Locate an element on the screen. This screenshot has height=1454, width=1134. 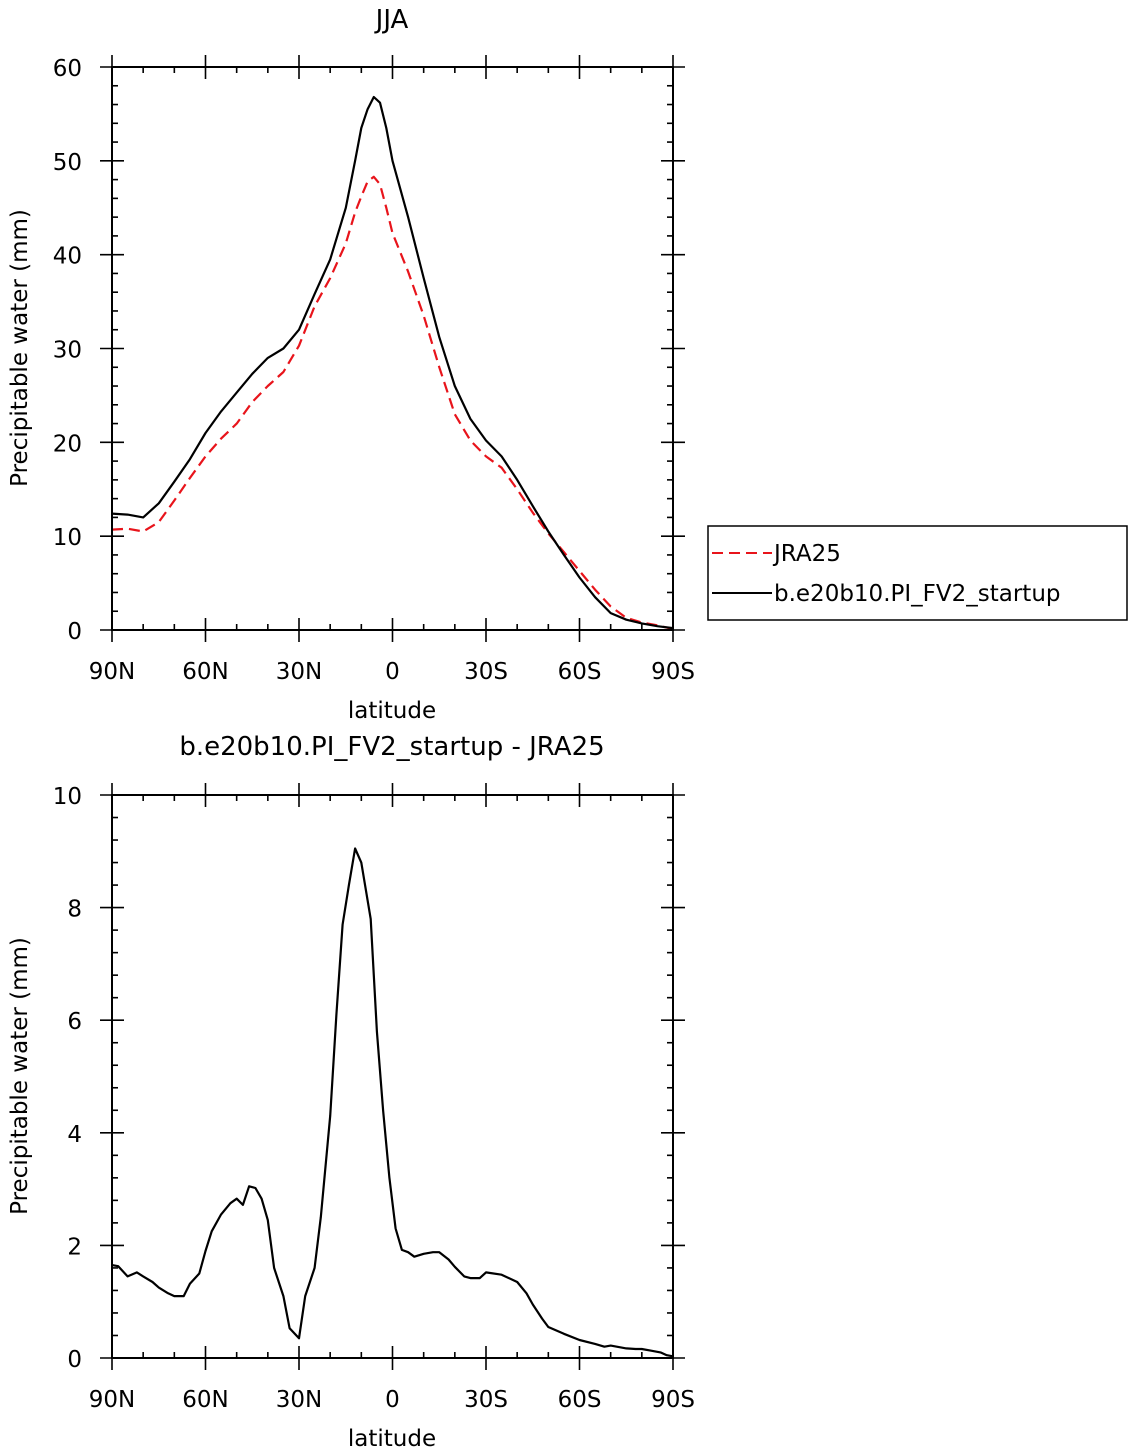
y-tick-label-0: 0 is located at coordinates (74, 632).